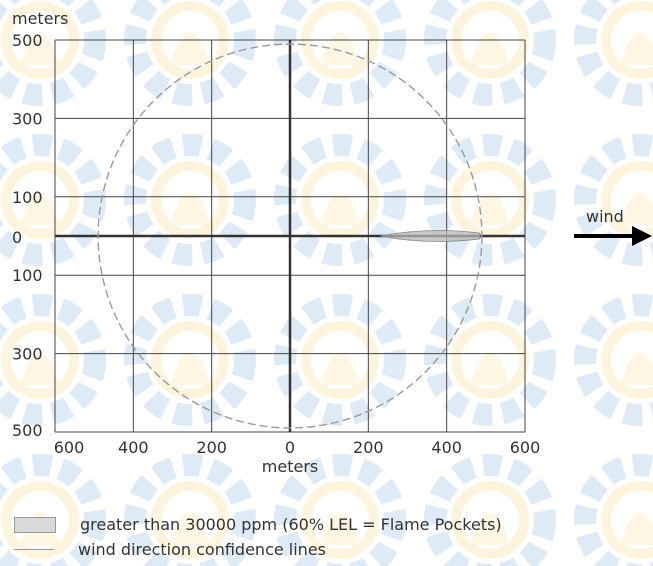 The height and width of the screenshot is (566, 653). What do you see at coordinates (34, 549) in the screenshot?
I see `legend-swatch-line` at bounding box center [34, 549].